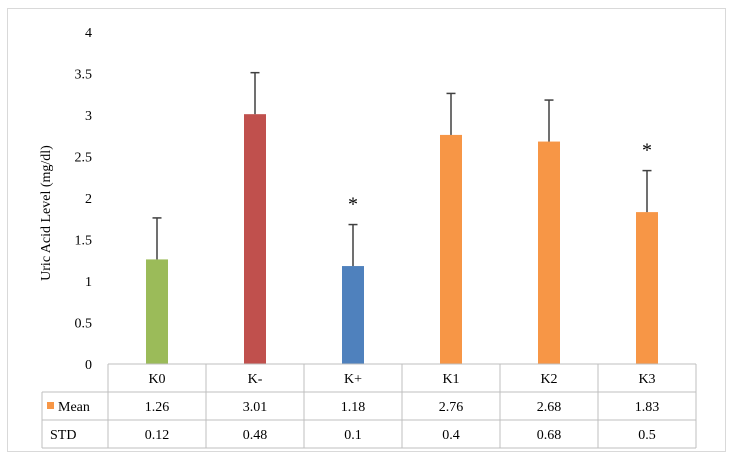 The image size is (732, 457). Describe the element at coordinates (46, 213) in the screenshot. I see `y-axis-label: Uric Acid Level (mg/dl)` at that location.